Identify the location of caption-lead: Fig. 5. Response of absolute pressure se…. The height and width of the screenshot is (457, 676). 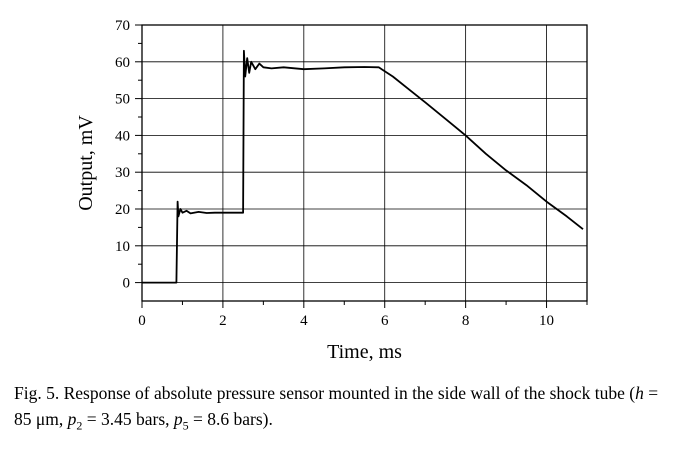
(325, 393).